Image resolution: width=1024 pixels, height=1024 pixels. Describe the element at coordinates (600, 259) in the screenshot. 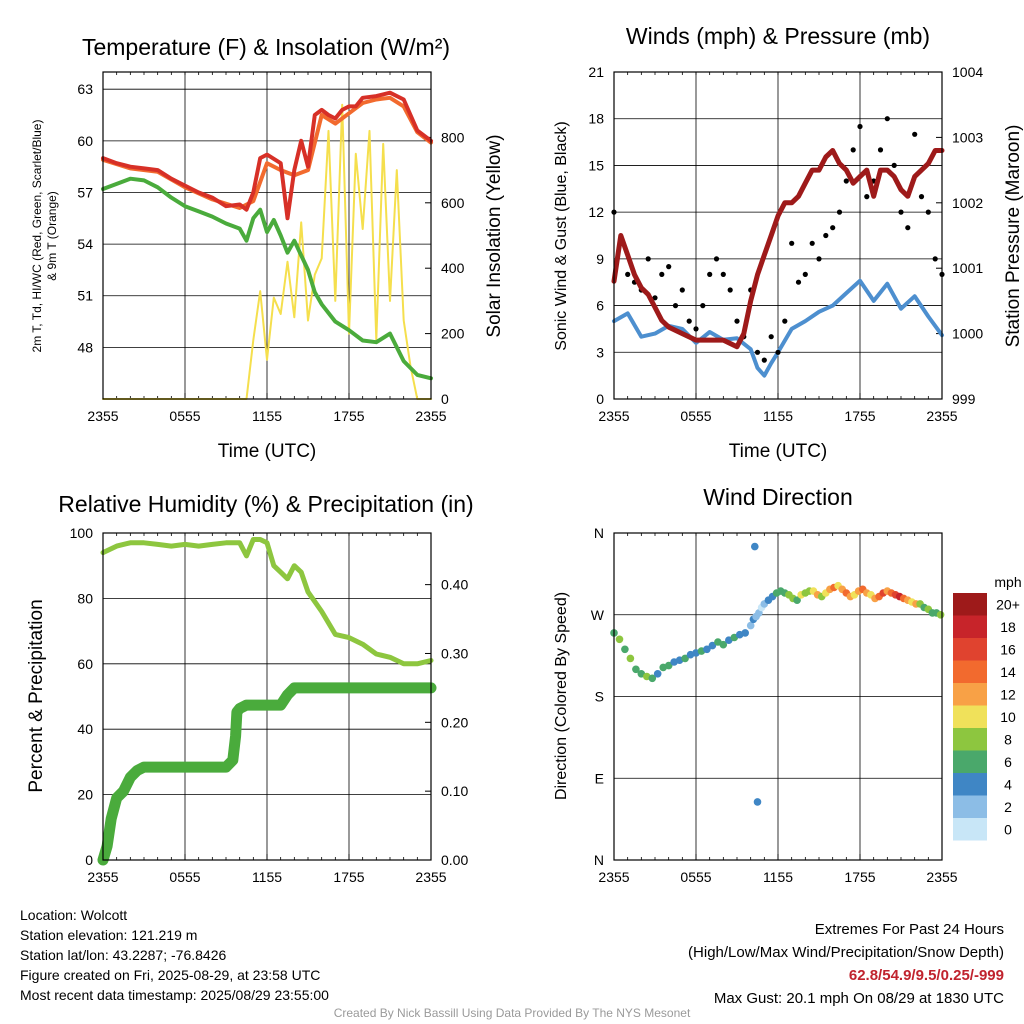

I see `winds-y-tick-label: 9` at that location.